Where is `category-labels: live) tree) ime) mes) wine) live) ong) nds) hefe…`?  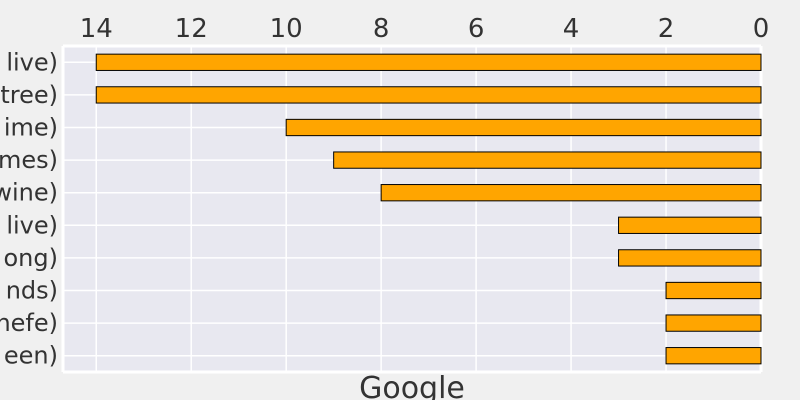
category-labels: live) tree) ime) mes) wine) live) ong) nds) hefe… is located at coordinates (29, 208).